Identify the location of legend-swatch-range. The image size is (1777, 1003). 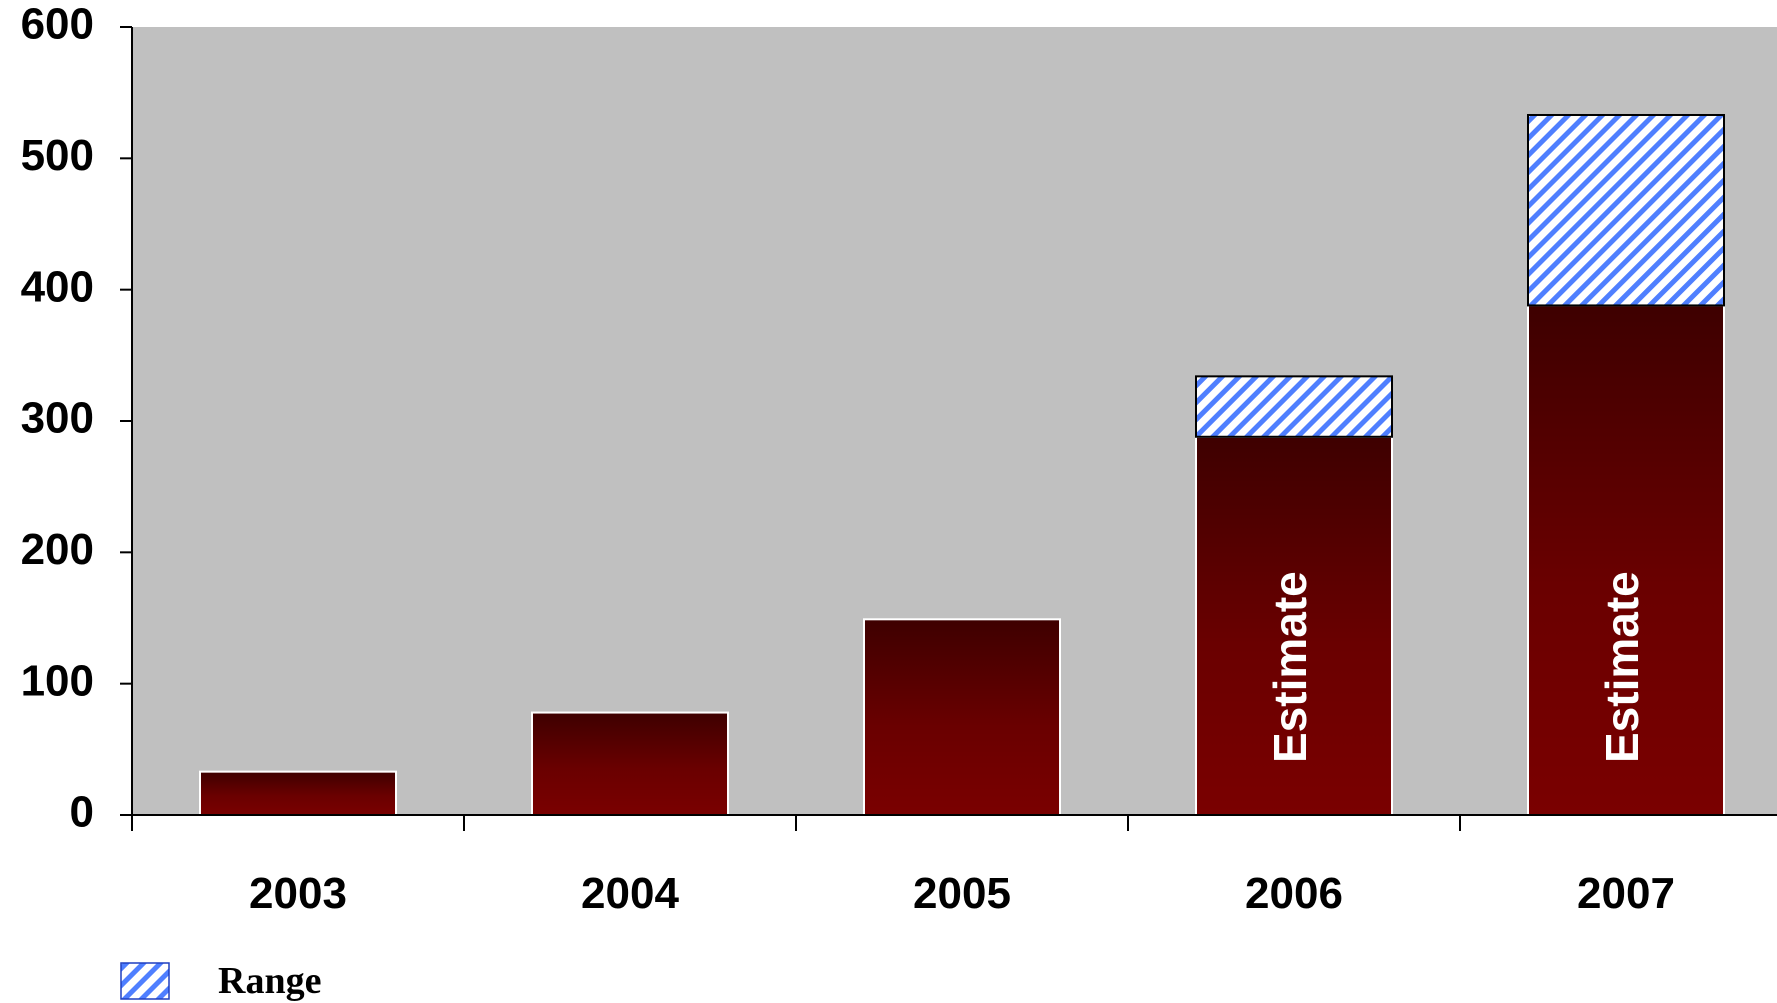
(145, 981).